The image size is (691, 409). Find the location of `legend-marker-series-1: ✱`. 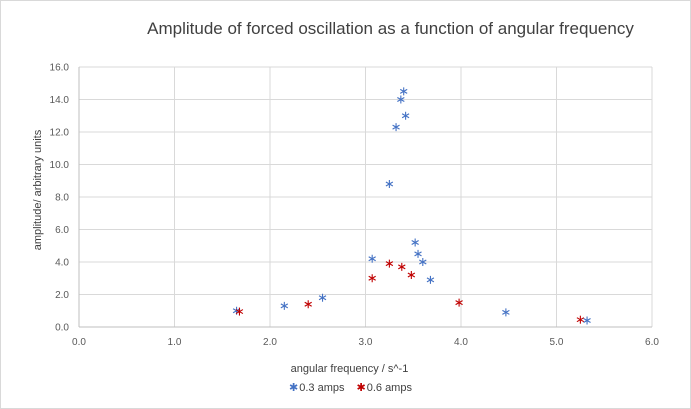

legend-marker-series-1: ✱ is located at coordinates (294, 387).